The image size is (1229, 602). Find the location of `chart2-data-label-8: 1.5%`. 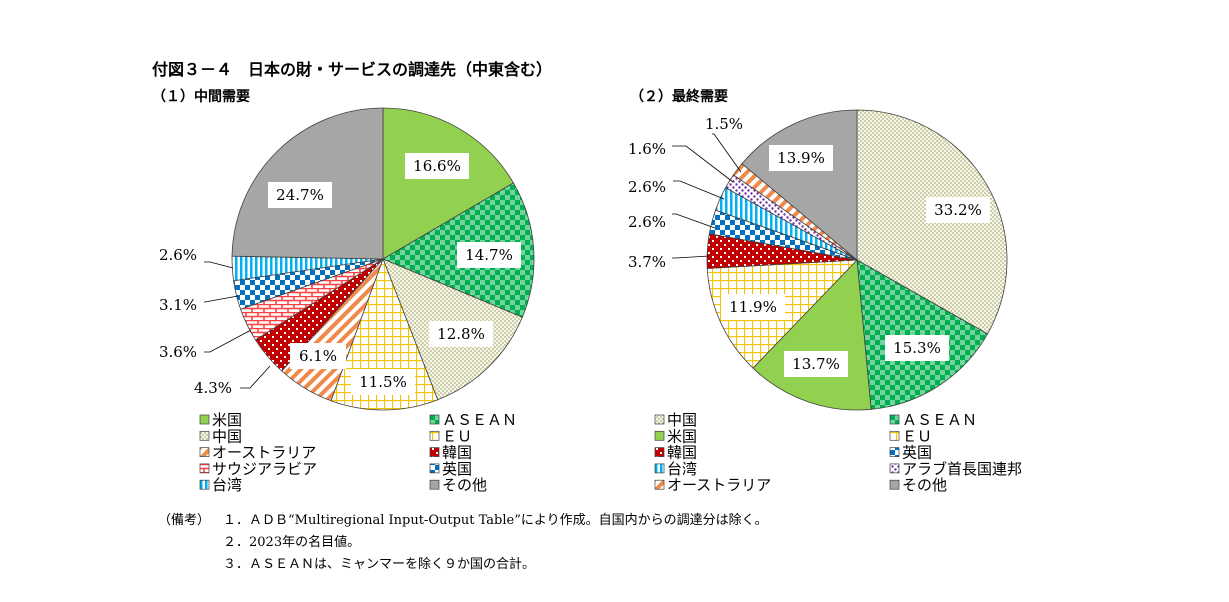

chart2-data-label-8: 1.5% is located at coordinates (724, 124).